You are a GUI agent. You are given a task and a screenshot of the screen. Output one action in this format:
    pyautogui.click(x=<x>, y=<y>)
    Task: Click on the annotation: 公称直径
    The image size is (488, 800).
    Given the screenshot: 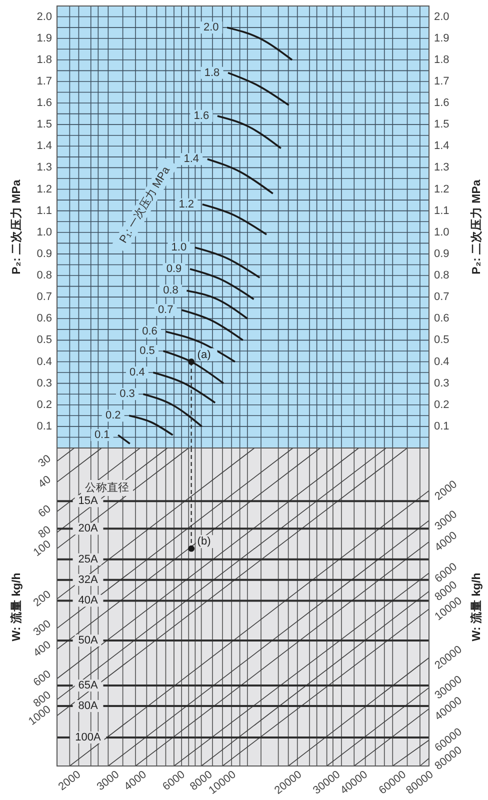 What is the action you would take?
    pyautogui.click(x=107, y=487)
    